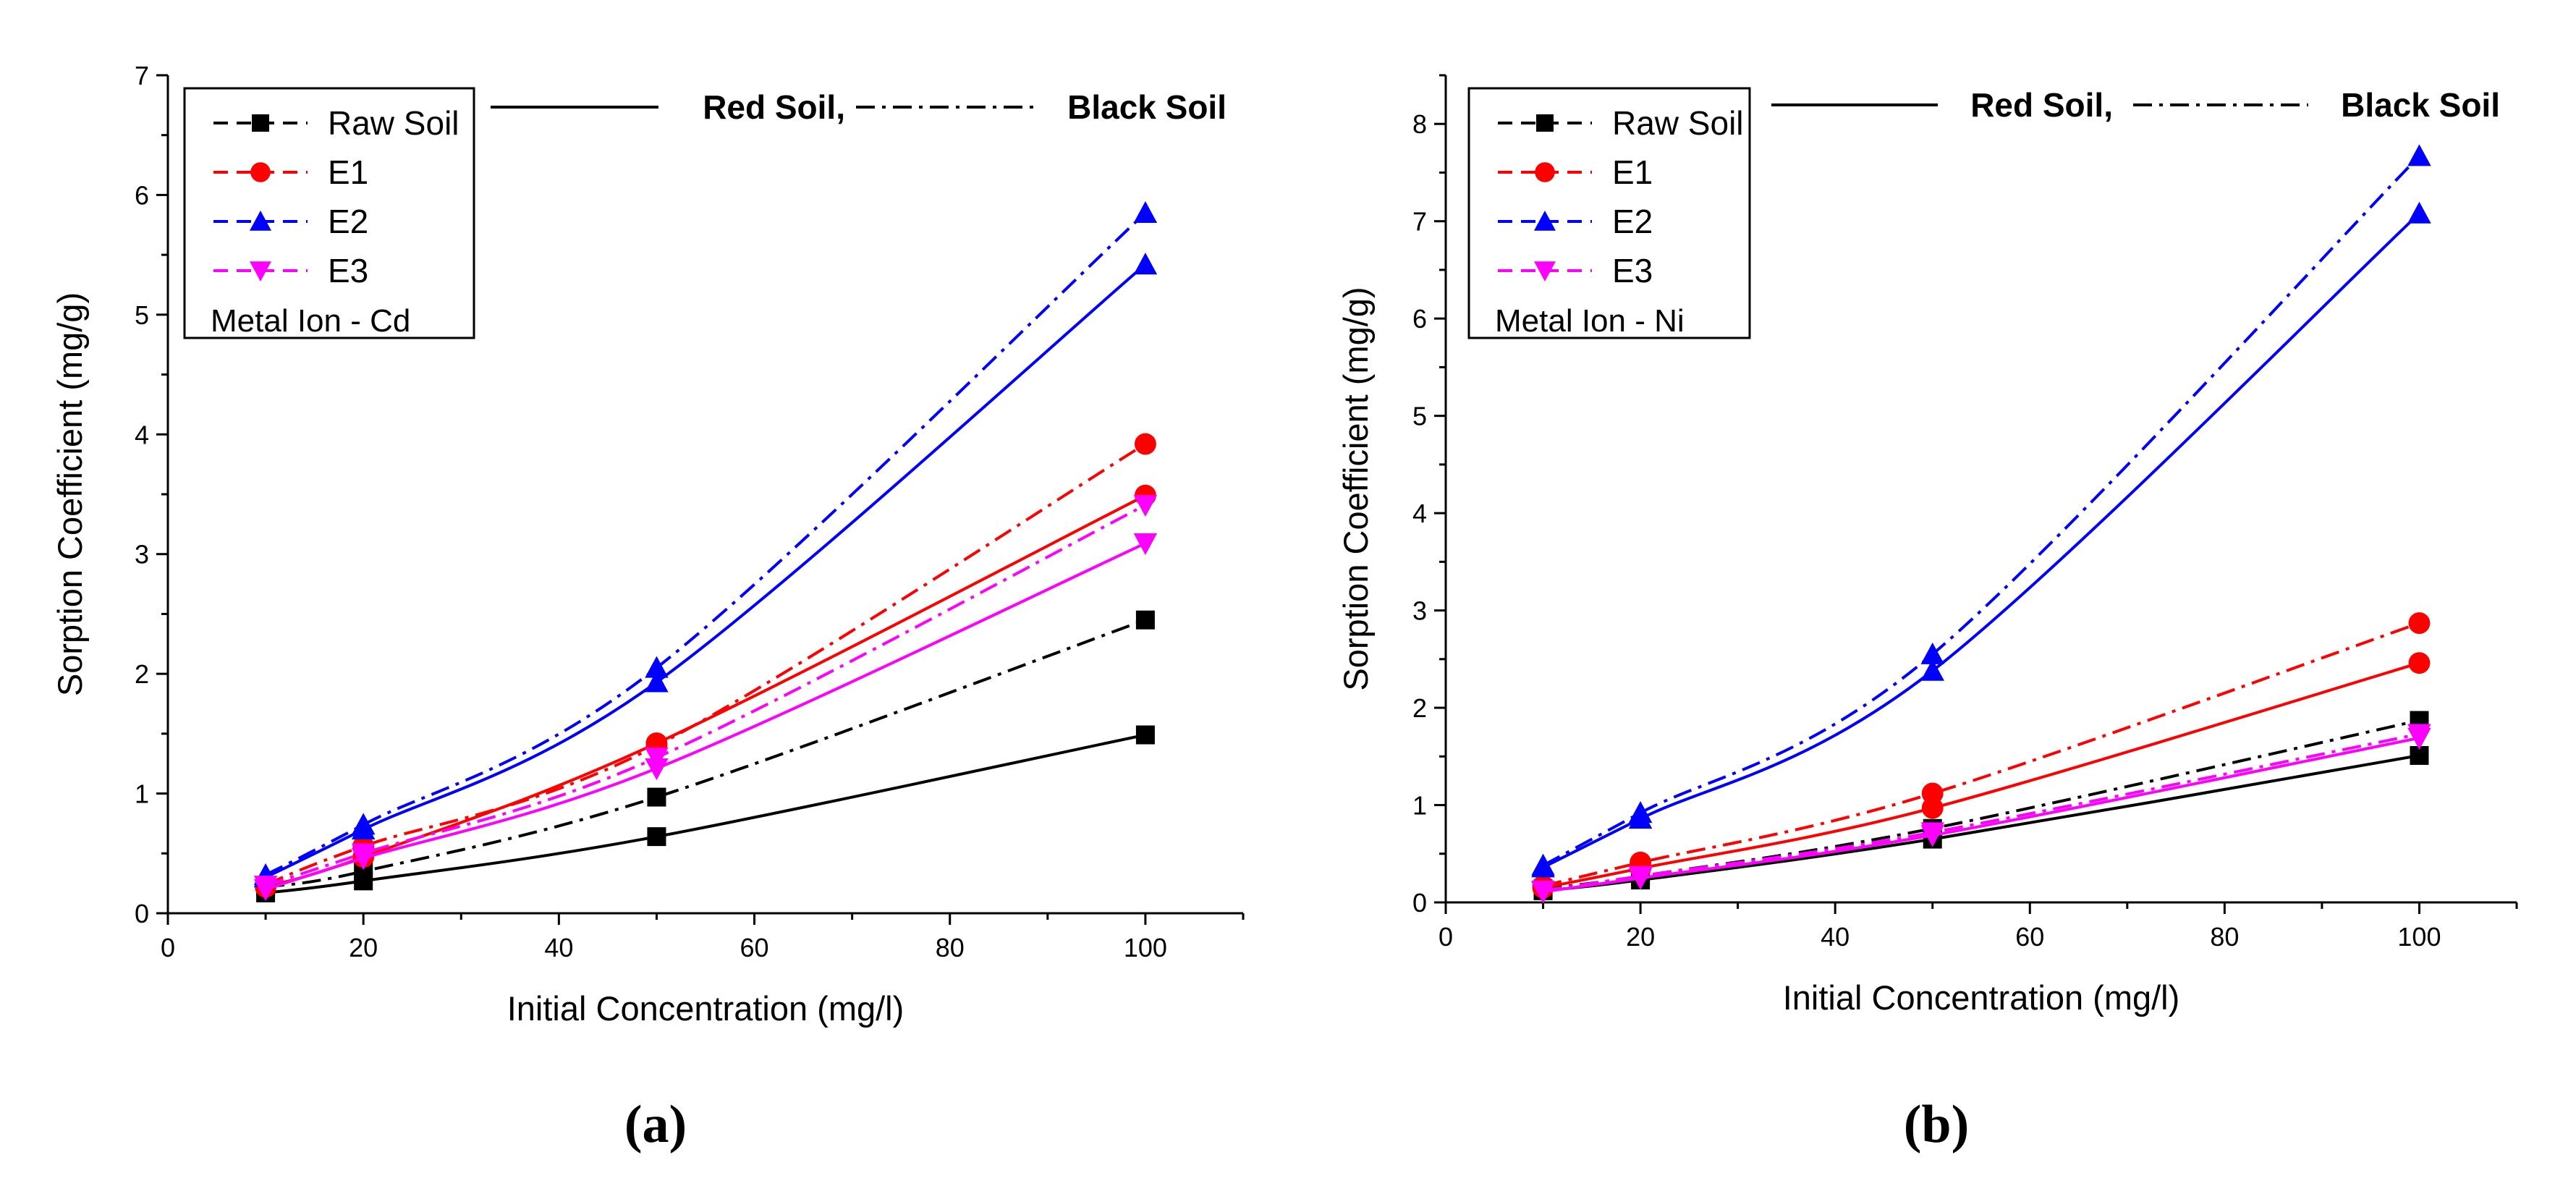  What do you see at coordinates (1937, 1124) in the screenshot?
I see `panel-label-b: (b)` at bounding box center [1937, 1124].